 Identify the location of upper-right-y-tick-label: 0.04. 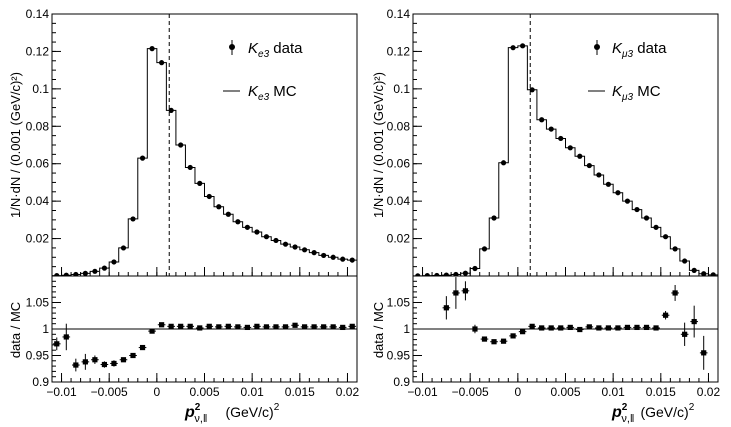
(399, 201).